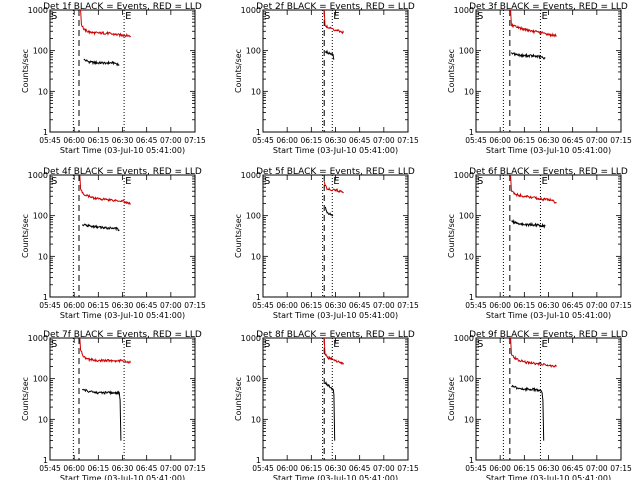 Image resolution: width=640 pixels, height=480 pixels. What do you see at coordinates (335, 172) in the screenshot?
I see `panel-title: Det 5f BLACK = Events, RED = LLD` at bounding box center [335, 172].